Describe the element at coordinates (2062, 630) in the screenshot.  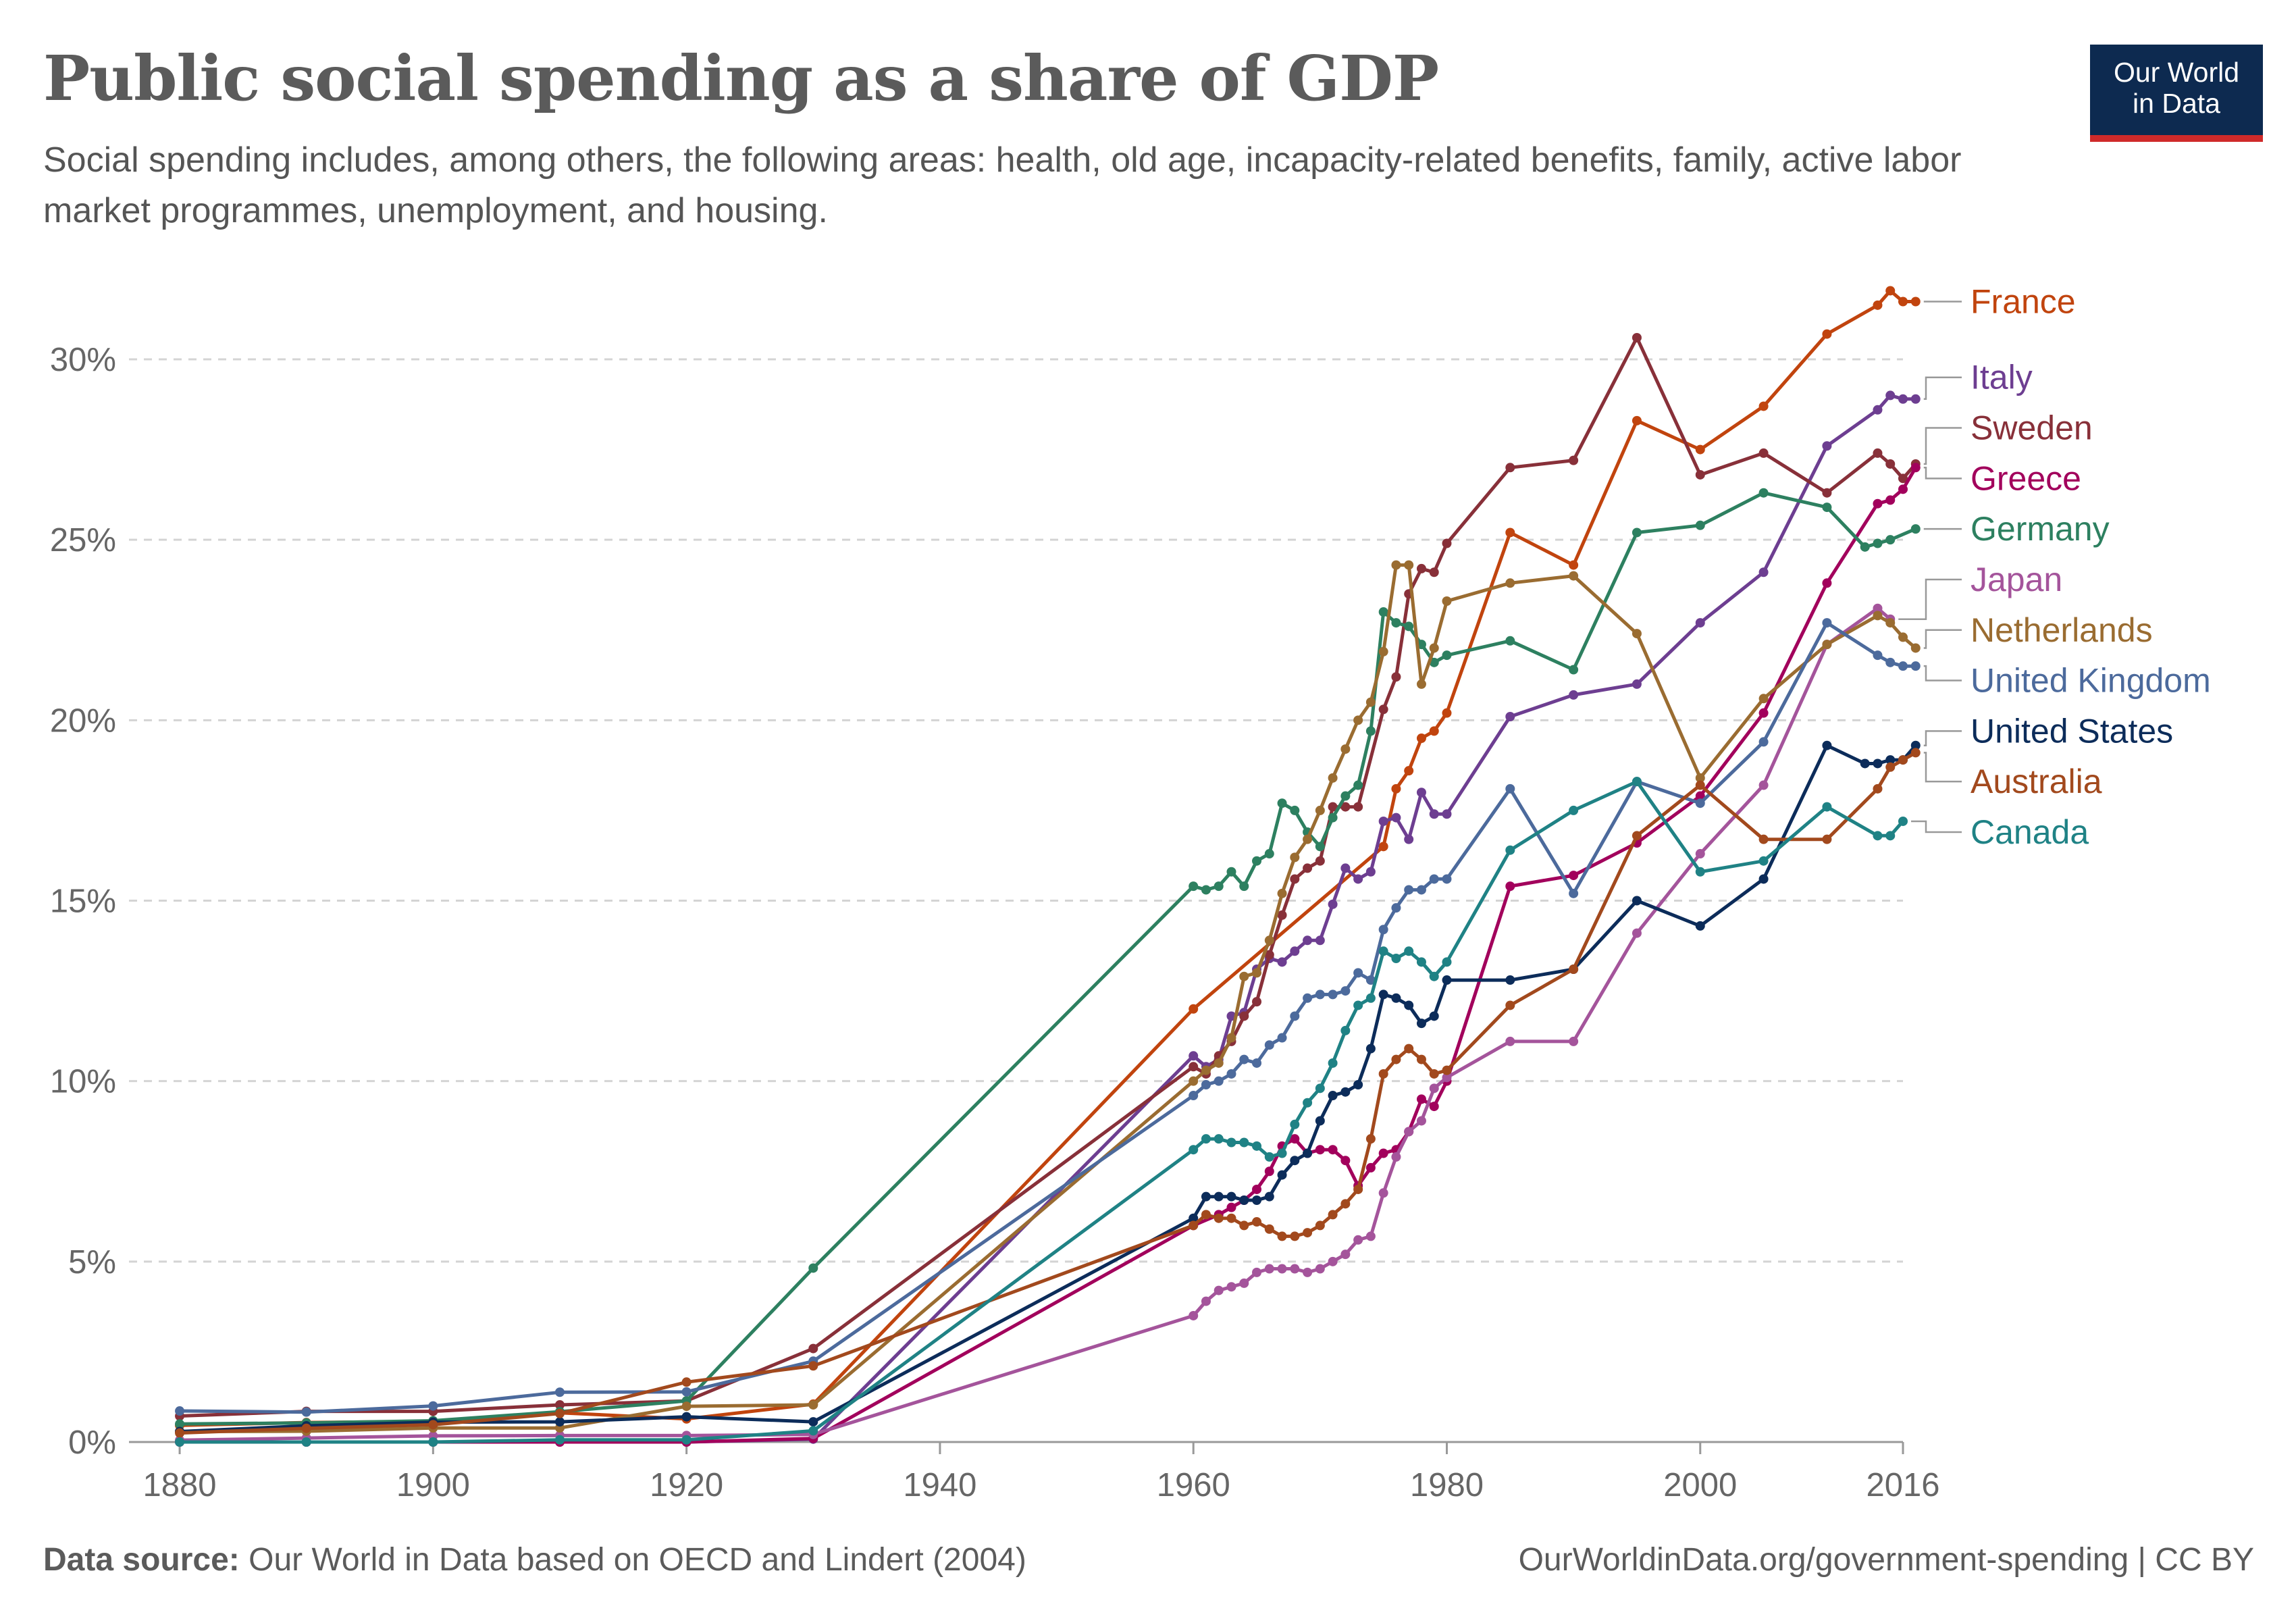
I see `series-label-netherlands: Netherlands` at that location.